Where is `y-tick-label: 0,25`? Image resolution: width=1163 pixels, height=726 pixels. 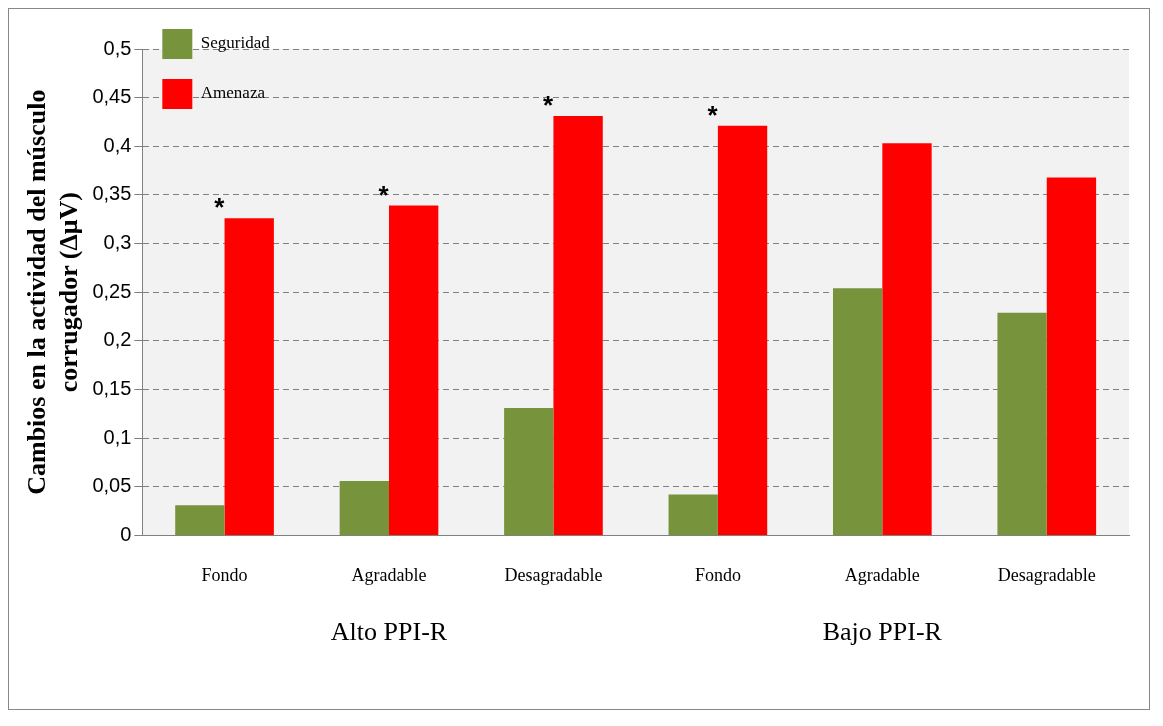 y-tick-label: 0,25 is located at coordinates (112, 290).